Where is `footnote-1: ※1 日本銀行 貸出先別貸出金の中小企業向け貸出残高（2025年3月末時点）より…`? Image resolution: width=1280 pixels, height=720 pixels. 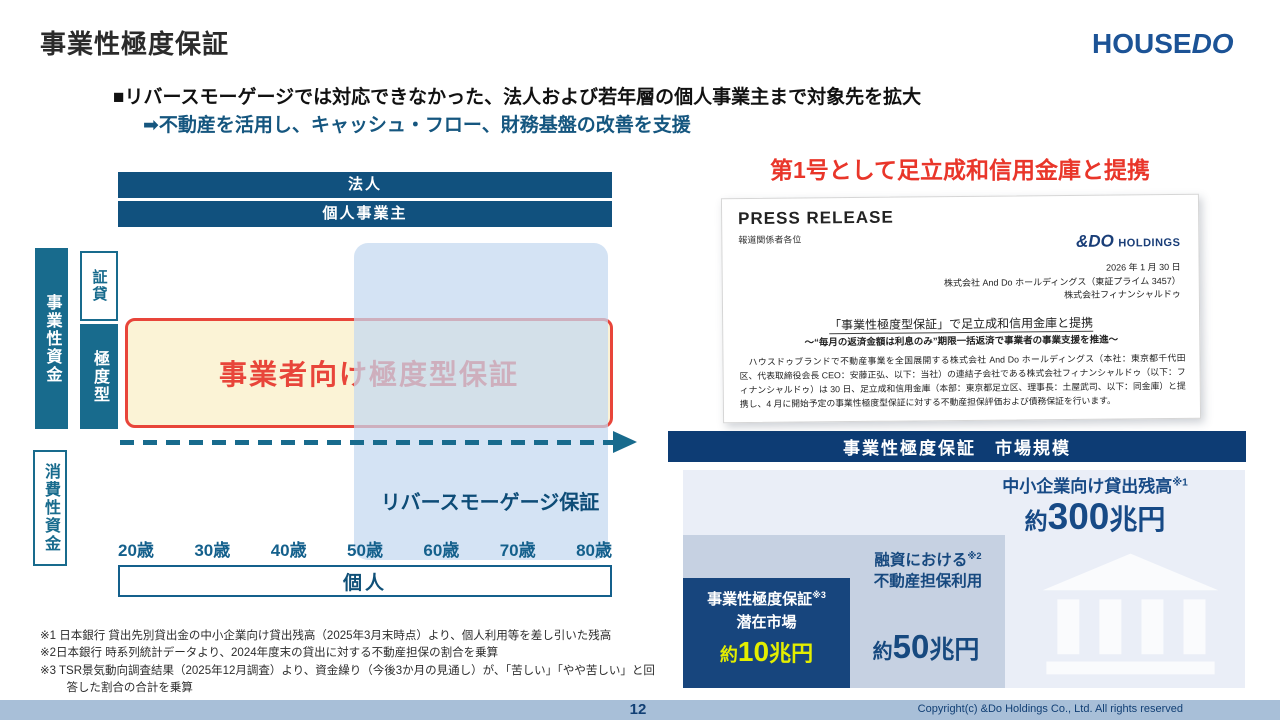
footnote-1: ※1 日本銀行 貸出先別貸出金の中小企業向け貸出残高（2025年3月末時点）より… is located at coordinates (326, 636).